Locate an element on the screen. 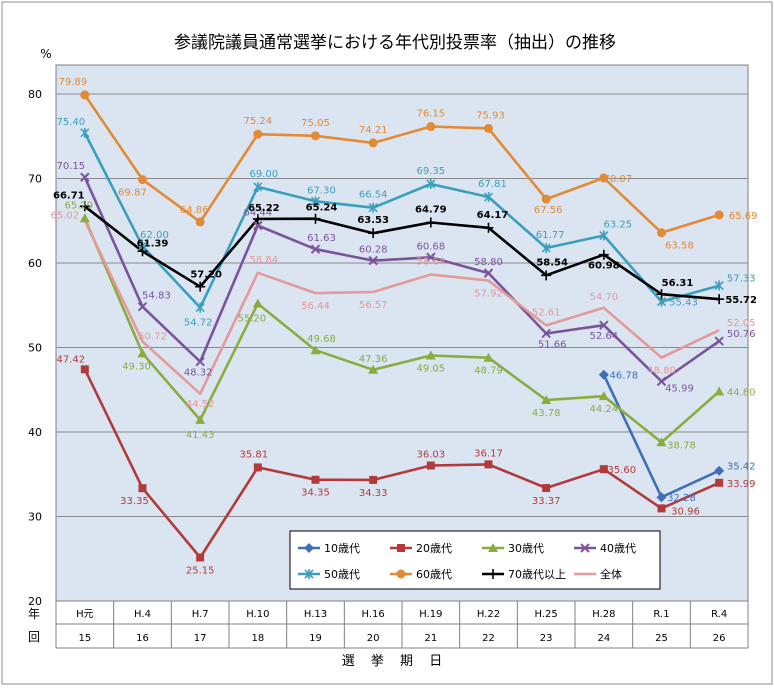  data-label: 79.89 is located at coordinates (73, 82).